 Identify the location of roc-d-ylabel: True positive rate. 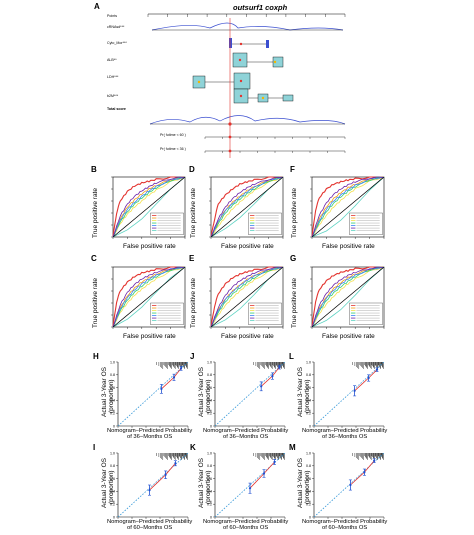
(193, 213).